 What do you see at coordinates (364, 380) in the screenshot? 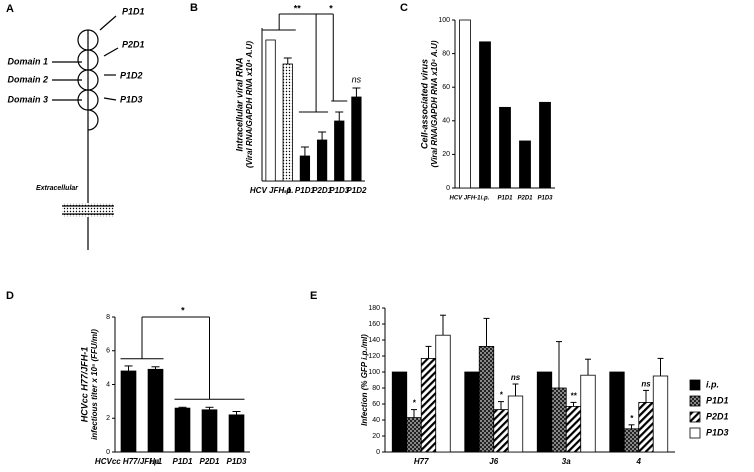
I see `y-axis-label: Infection (% GFP i.p./ml)` at bounding box center [364, 380].